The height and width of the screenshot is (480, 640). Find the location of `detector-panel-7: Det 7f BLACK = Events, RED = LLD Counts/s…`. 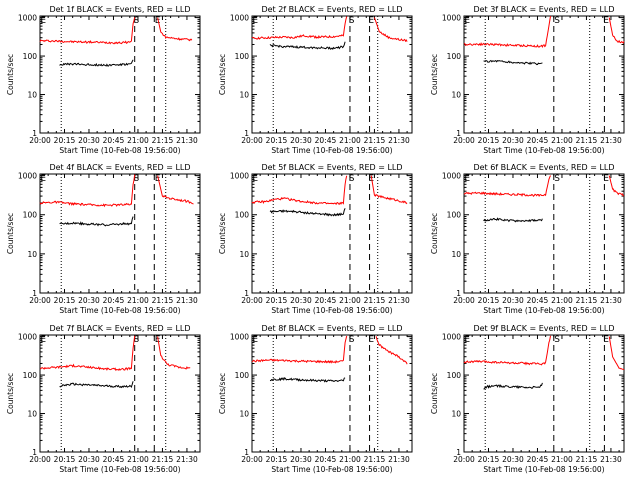

detector-panel-7: Det 7f BLACK = Events, RED = LLD Counts/s… is located at coordinates (103, 399).